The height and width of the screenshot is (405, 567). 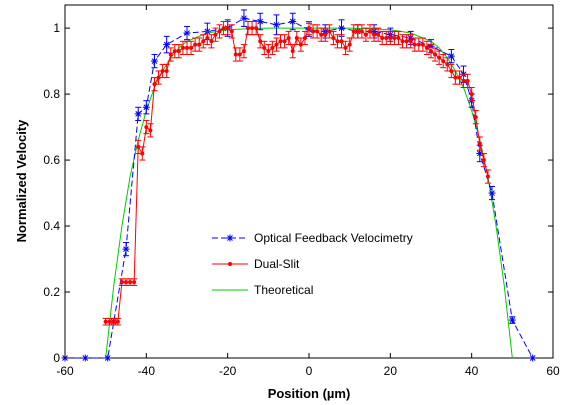 I want to click on x-axis-title: Position (µm), so click(x=309, y=393).